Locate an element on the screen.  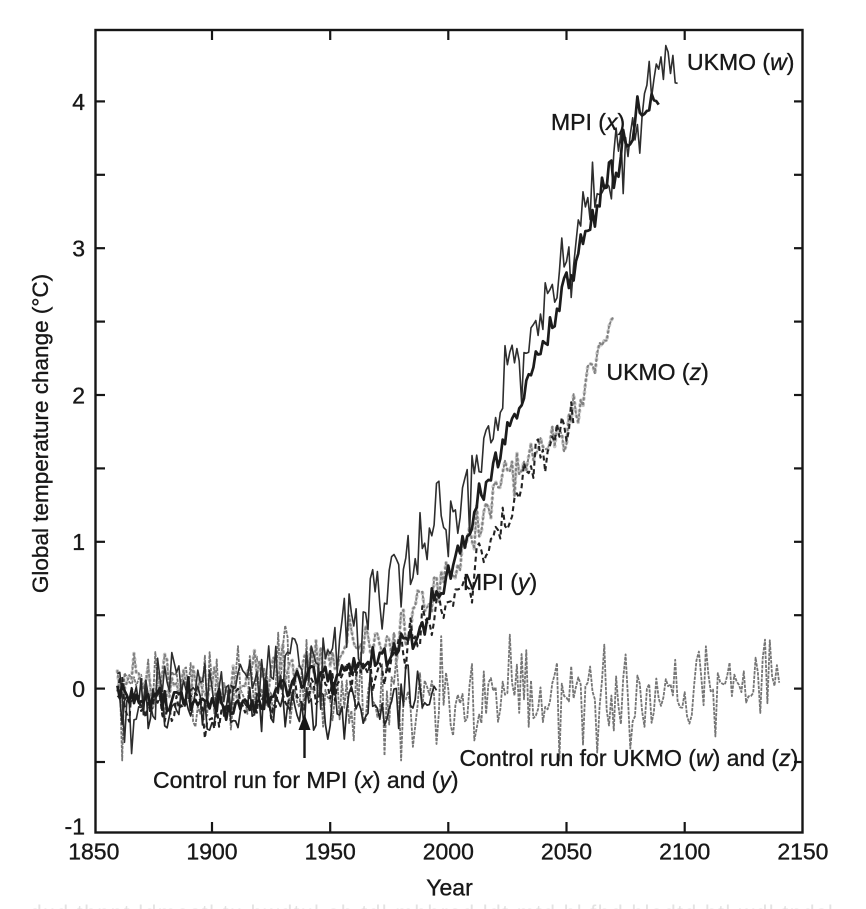
svg-text:Control run for UKMO (w) and (: Control run for UKMO (w) and (z) is located at coordinates (629, 758).